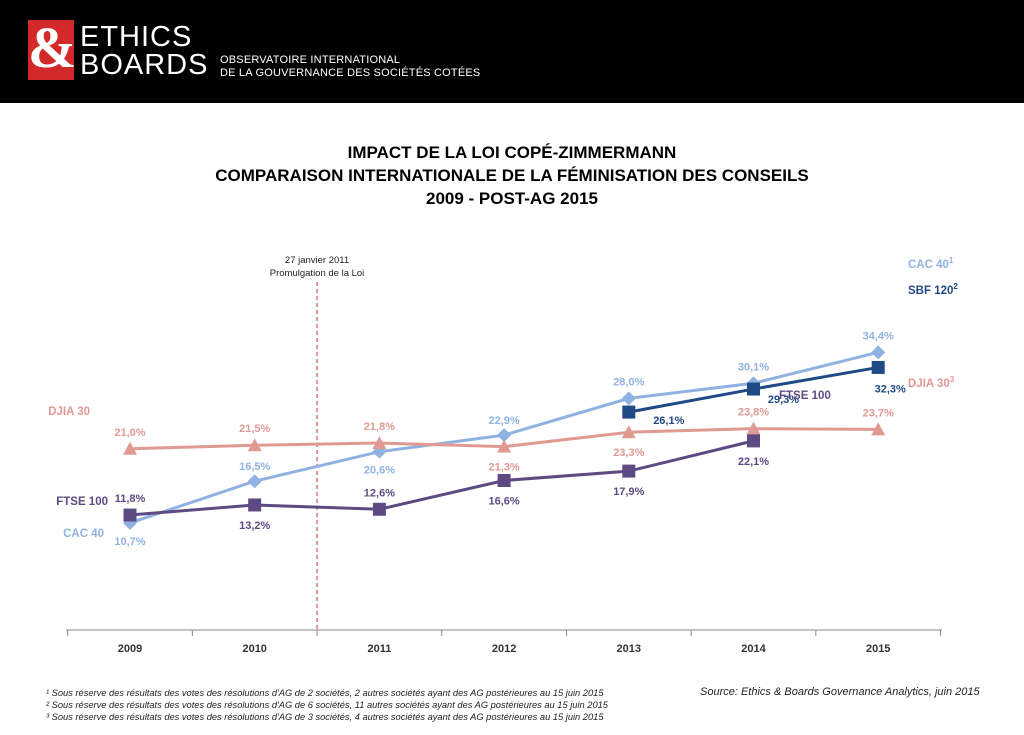 The height and width of the screenshot is (735, 1024). What do you see at coordinates (890, 389) in the screenshot?
I see `data-label-sbf120-2015: 32,3%` at bounding box center [890, 389].